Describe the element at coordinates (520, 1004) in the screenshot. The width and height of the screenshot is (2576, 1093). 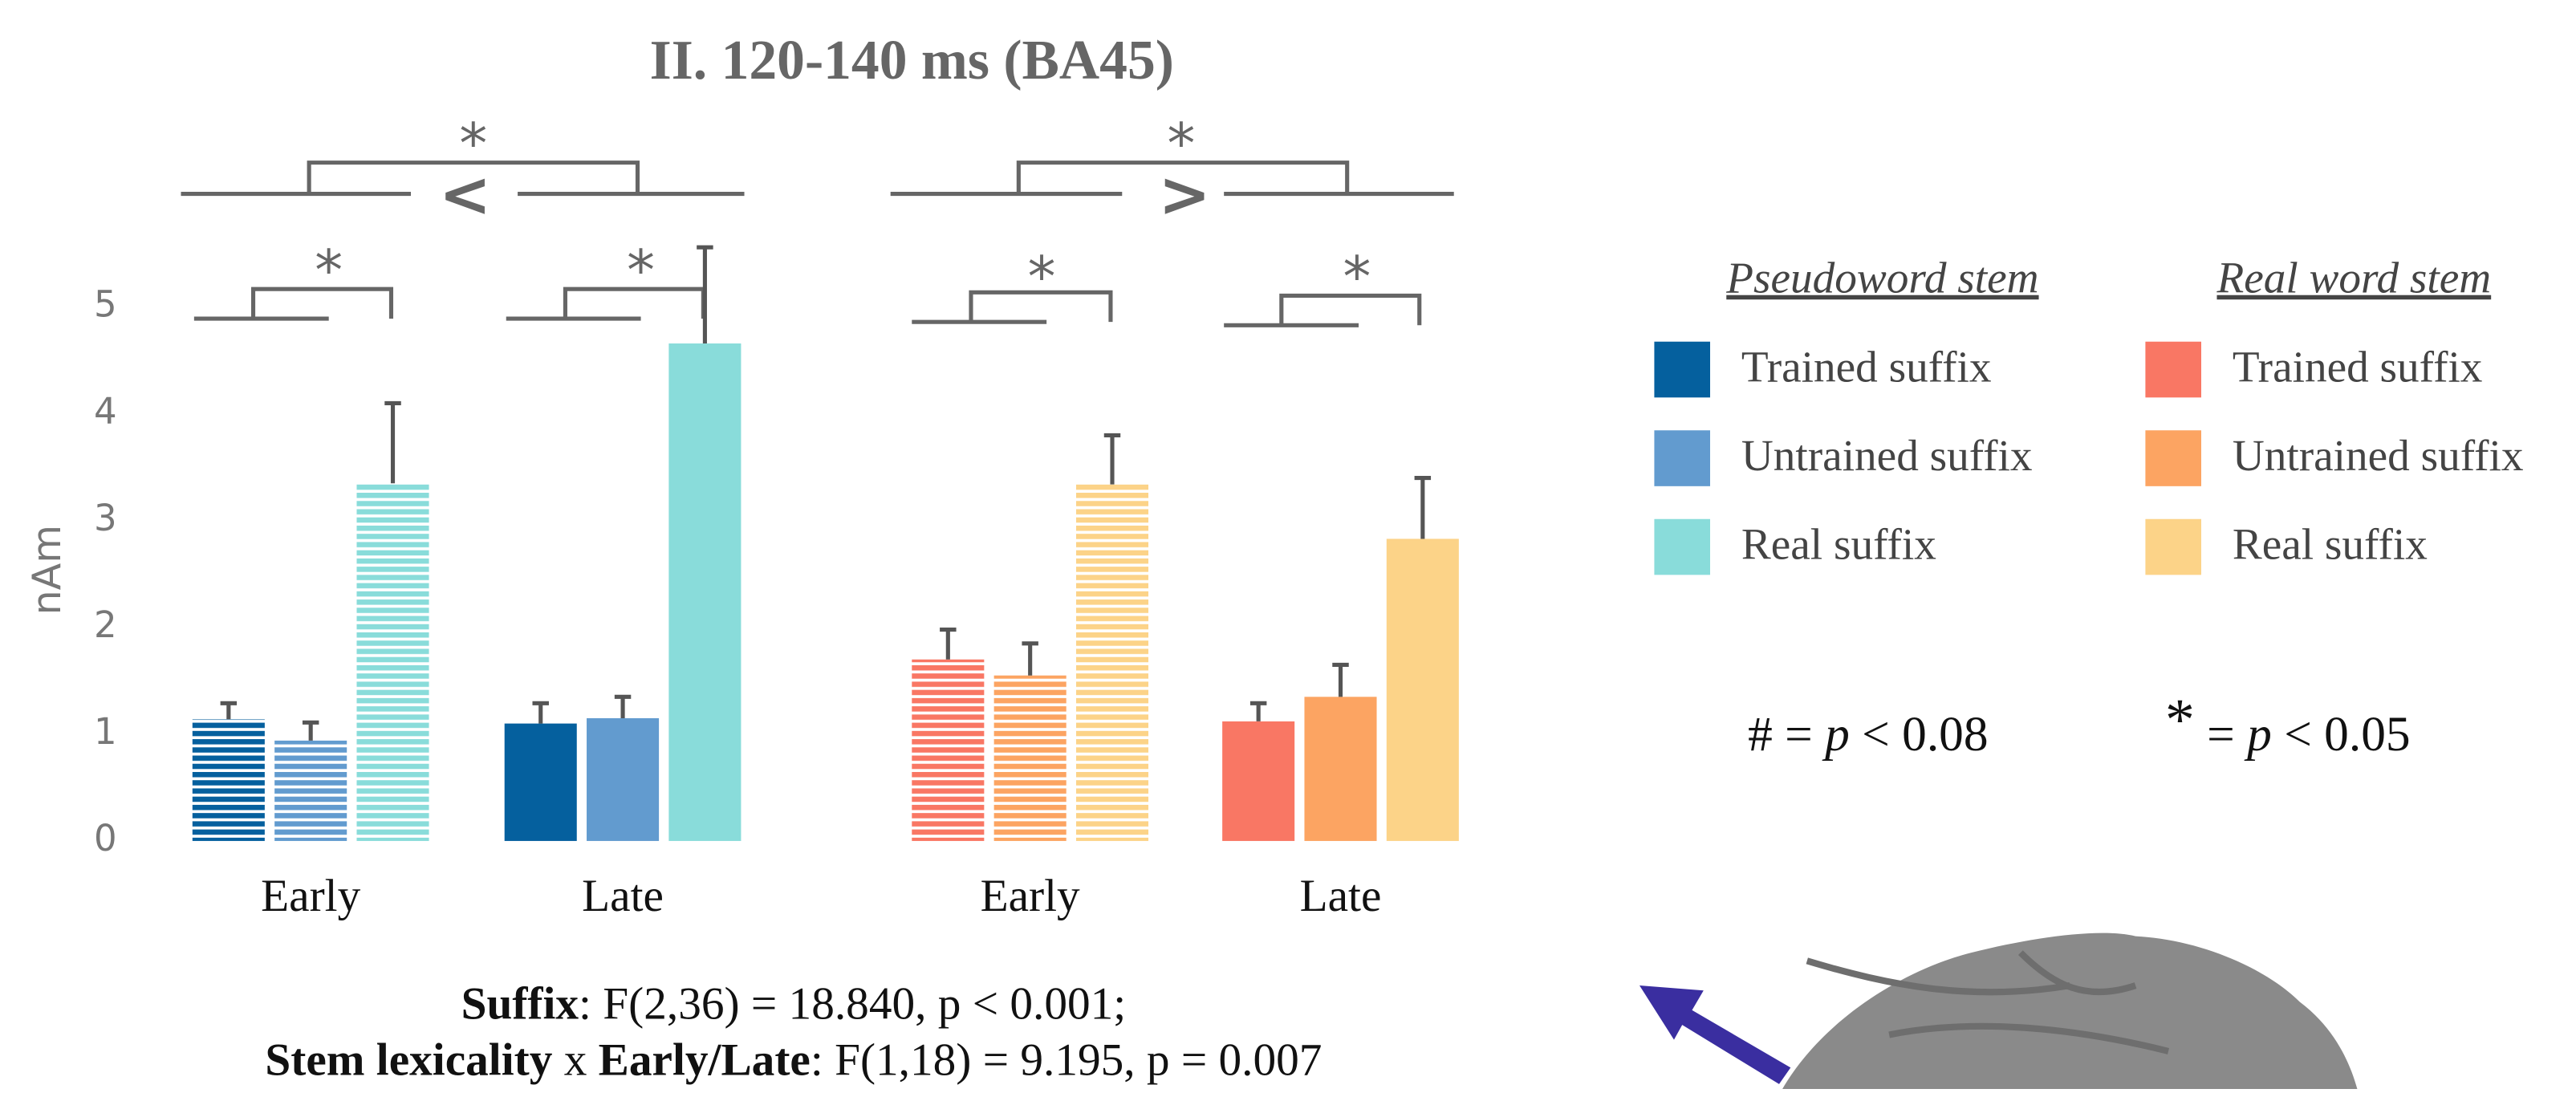
I see `stats-part: Suffix` at that location.